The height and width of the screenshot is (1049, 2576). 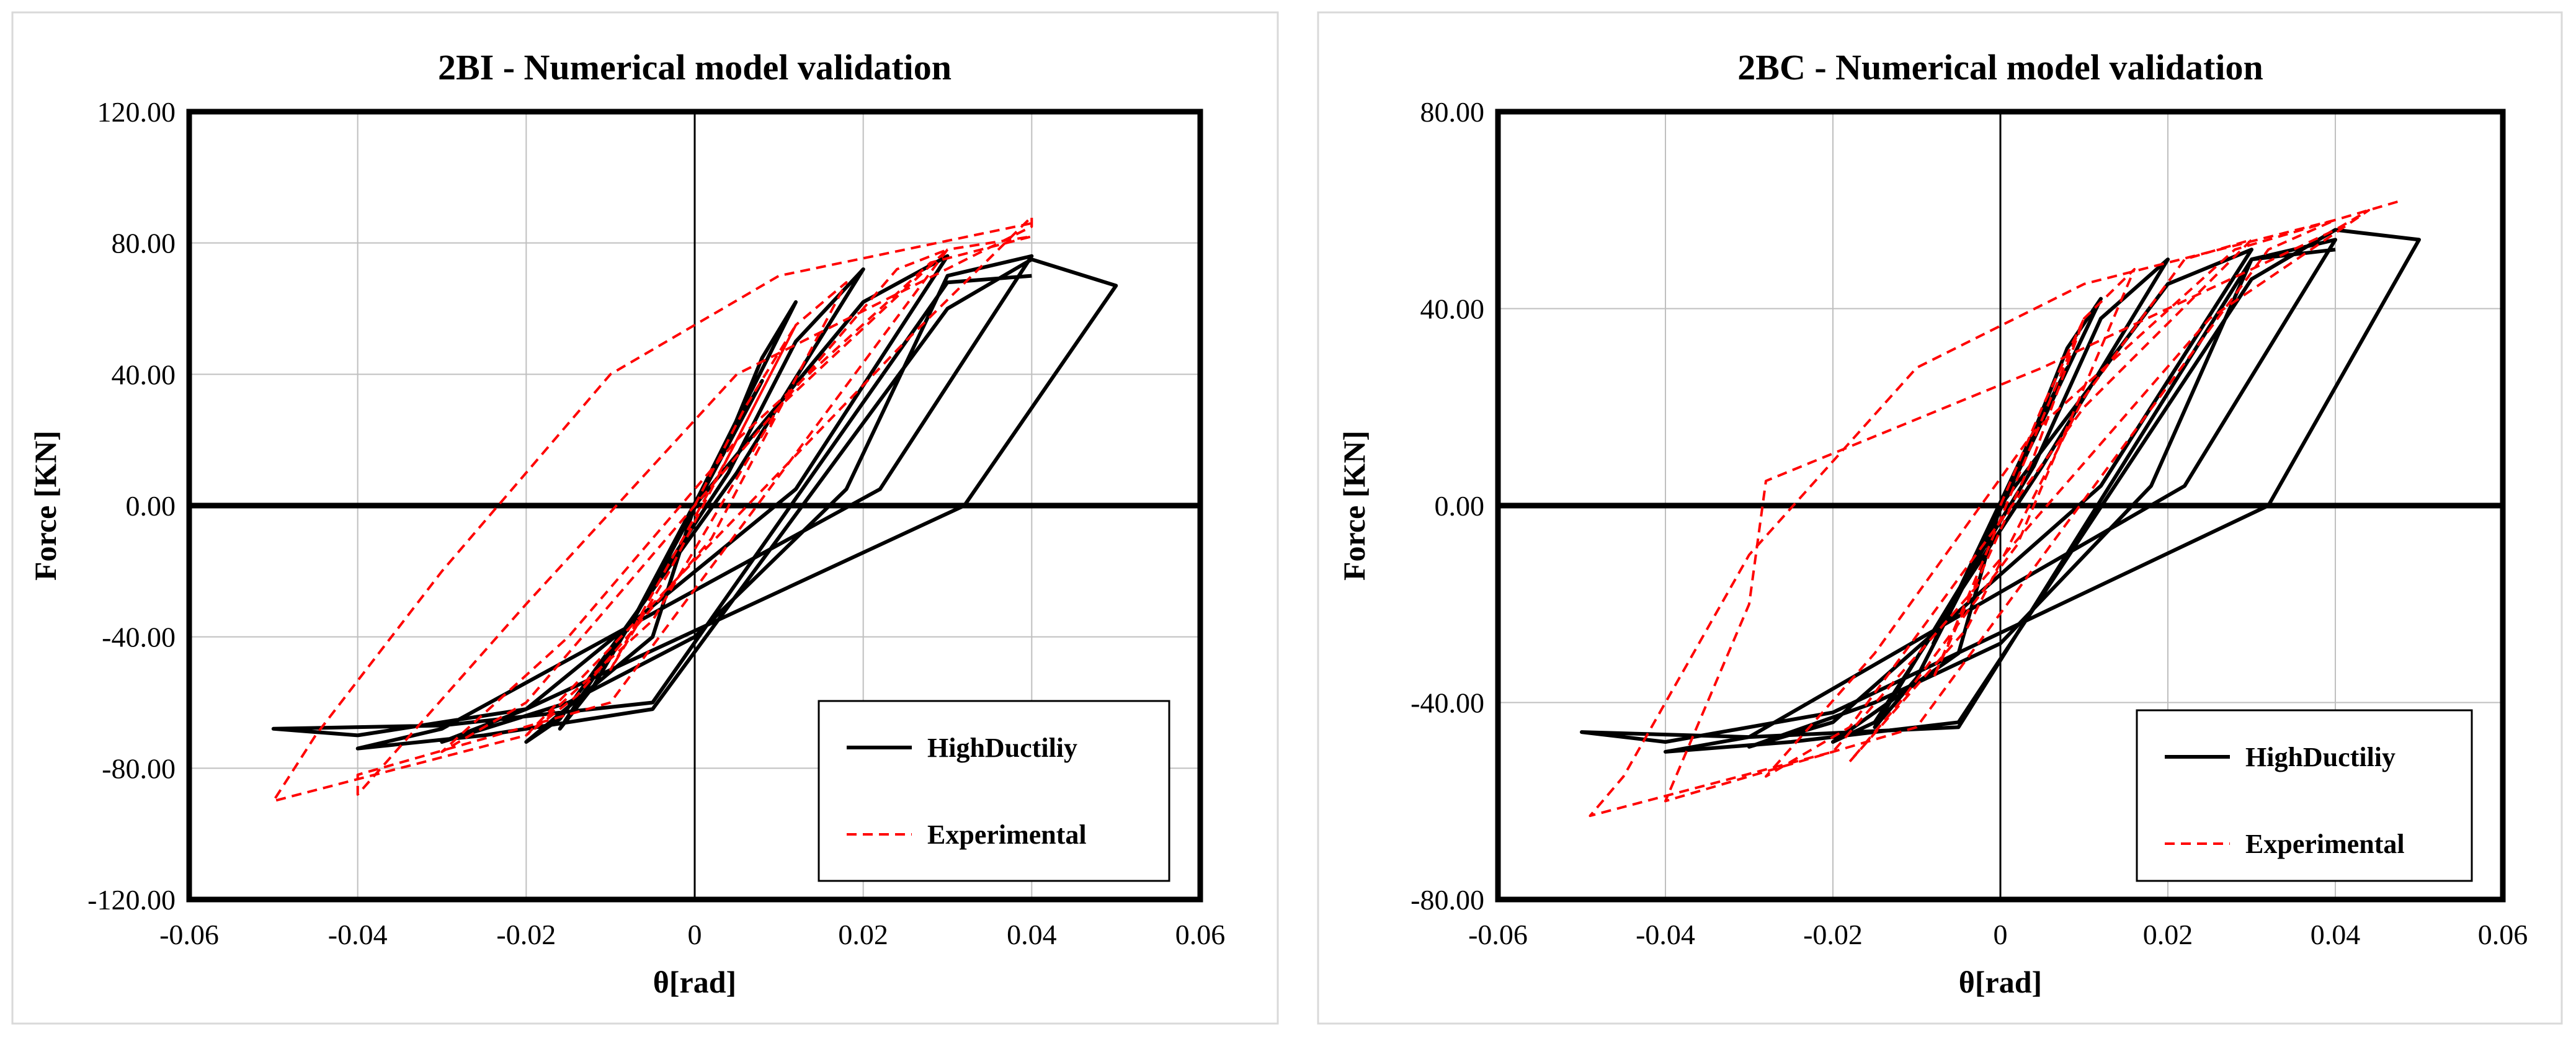 I want to click on y-tick-label: 120.00, so click(x=136, y=112).